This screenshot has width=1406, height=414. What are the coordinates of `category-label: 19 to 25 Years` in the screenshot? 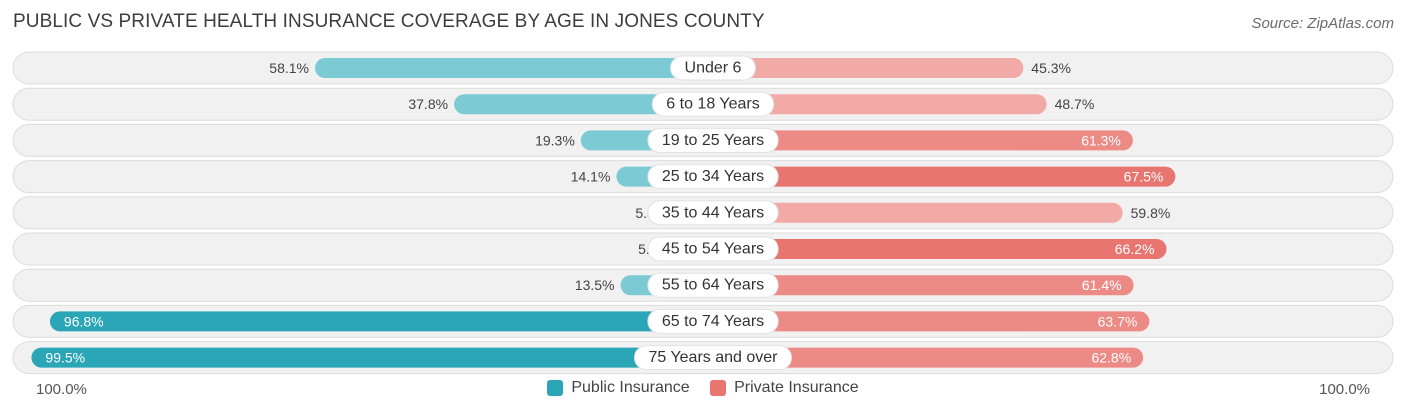 It's located at (713, 140).